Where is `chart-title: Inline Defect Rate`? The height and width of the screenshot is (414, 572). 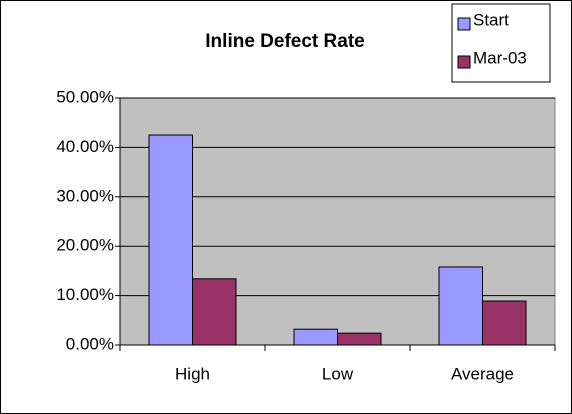 chart-title: Inline Defect Rate is located at coordinates (284, 41).